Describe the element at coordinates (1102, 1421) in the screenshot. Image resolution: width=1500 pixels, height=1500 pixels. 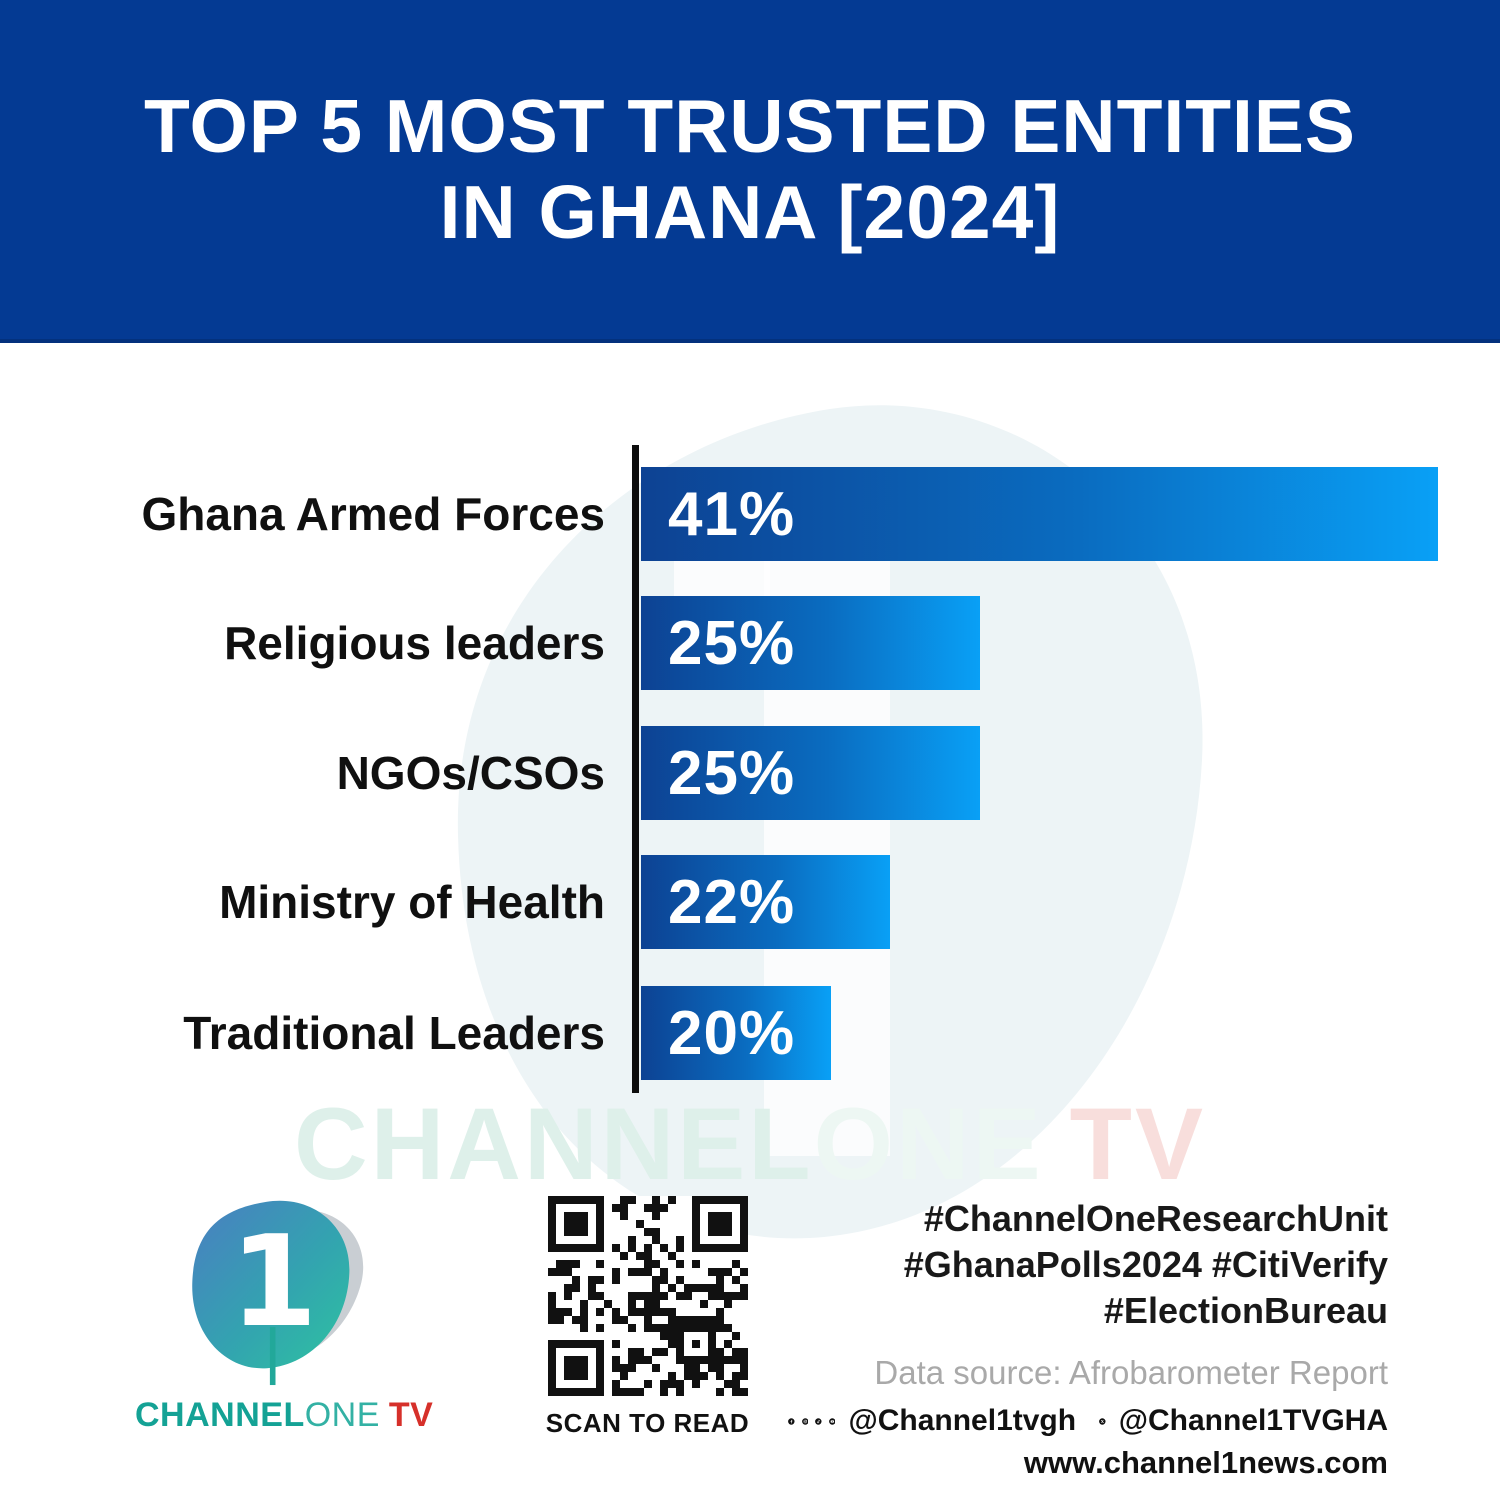
I see `x-icon` at that location.